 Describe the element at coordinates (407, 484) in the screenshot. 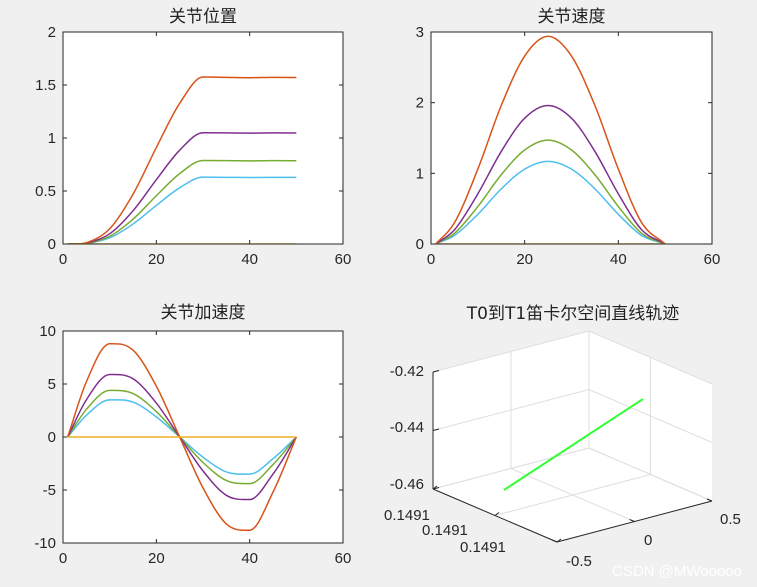

I see `z-tick-label: -0.46` at that location.